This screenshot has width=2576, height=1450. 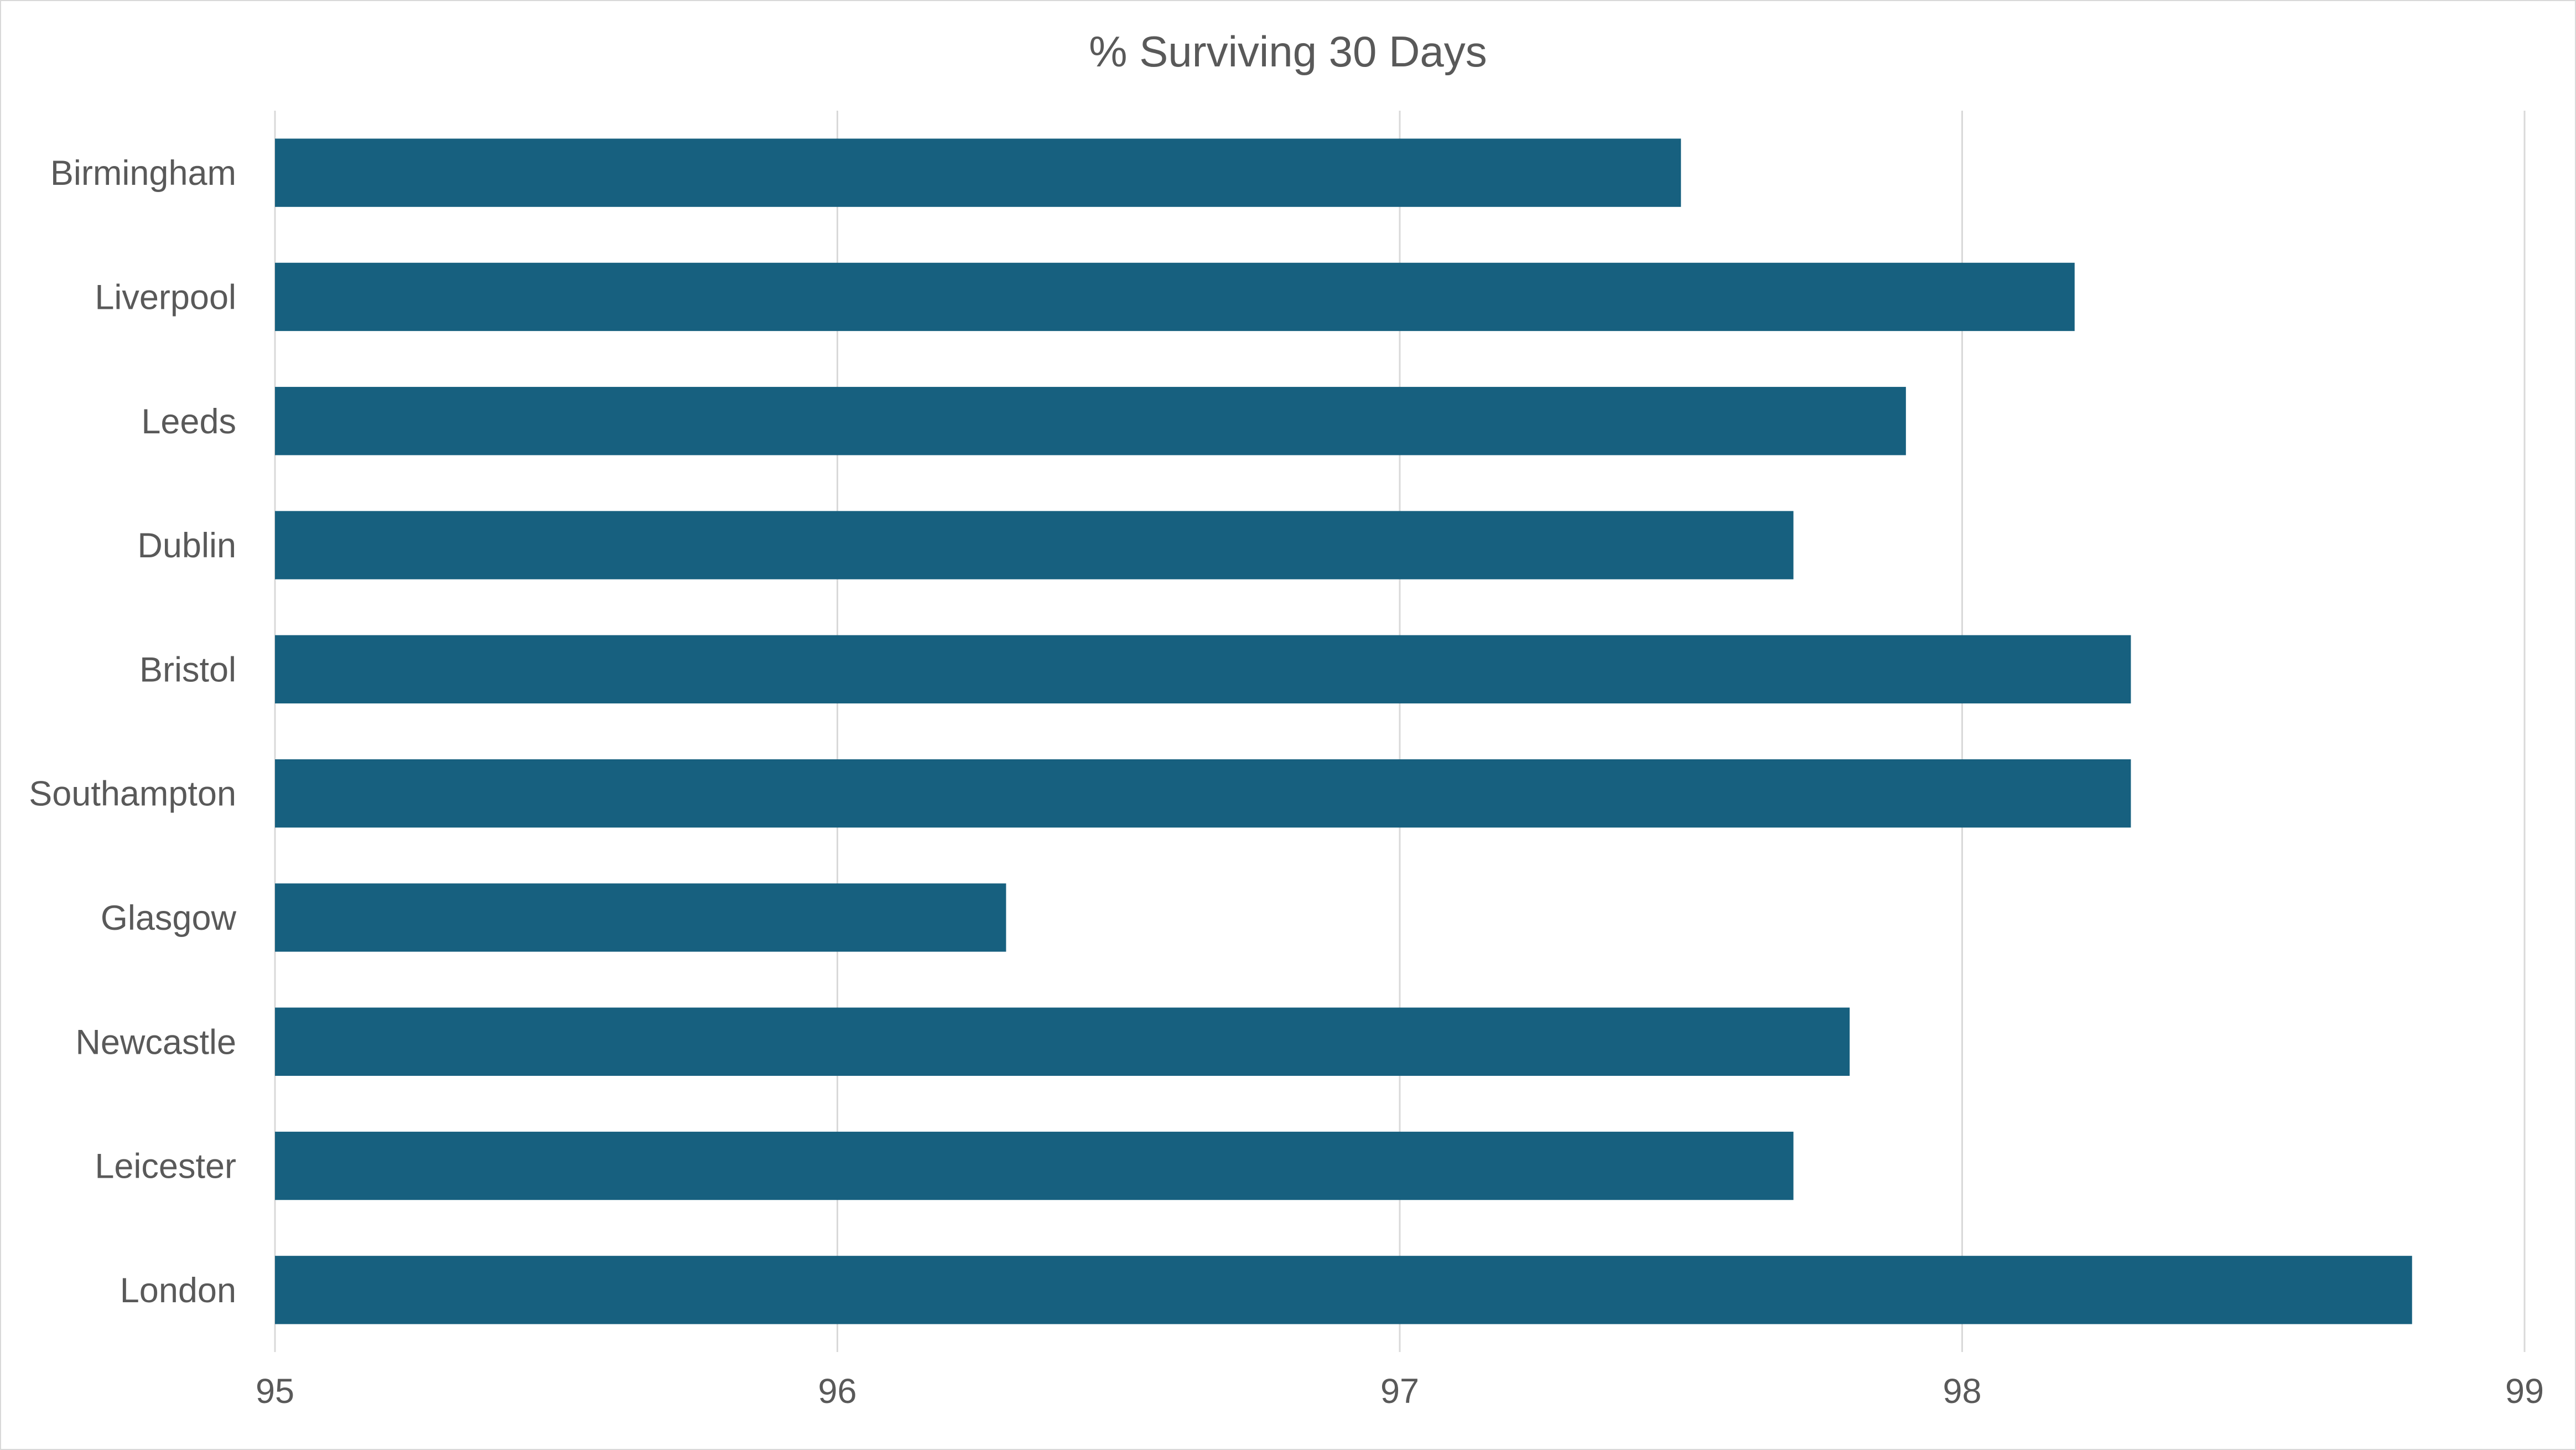 What do you see at coordinates (187, 669) in the screenshot?
I see `category-label-bristol: Bristol` at bounding box center [187, 669].